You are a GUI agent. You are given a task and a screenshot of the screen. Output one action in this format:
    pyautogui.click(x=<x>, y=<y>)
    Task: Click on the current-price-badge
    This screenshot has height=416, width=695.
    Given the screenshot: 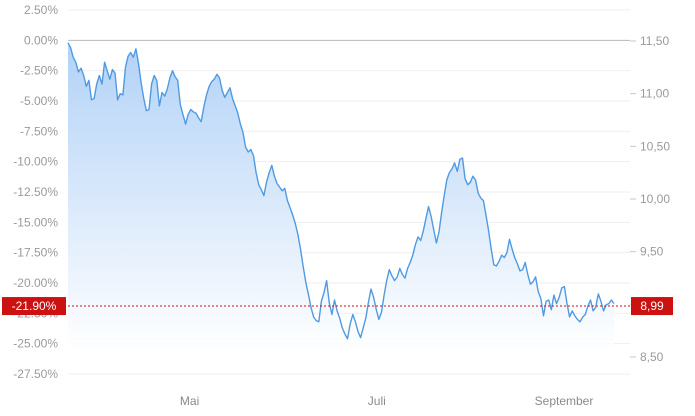 What is the action you would take?
    pyautogui.click(x=652, y=306)
    